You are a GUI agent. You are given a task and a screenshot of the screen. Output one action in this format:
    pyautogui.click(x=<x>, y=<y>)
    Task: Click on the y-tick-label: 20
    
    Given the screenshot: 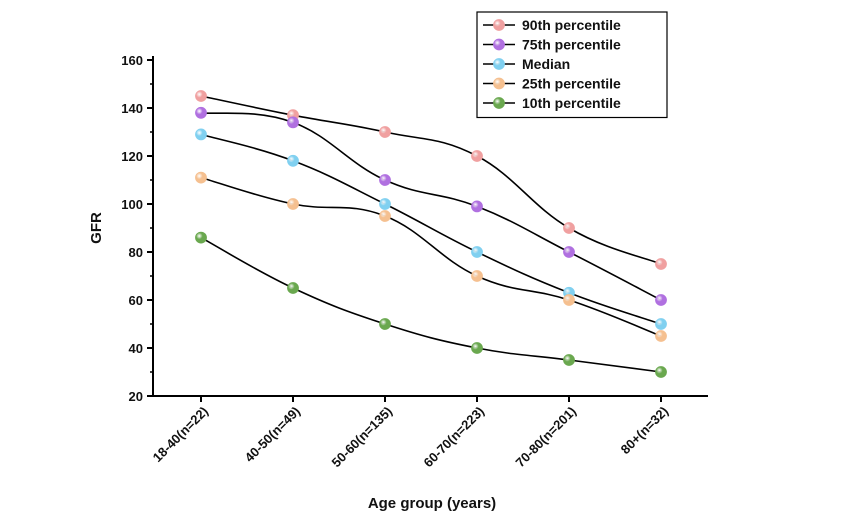 What is the action you would take?
    pyautogui.click(x=136, y=396)
    